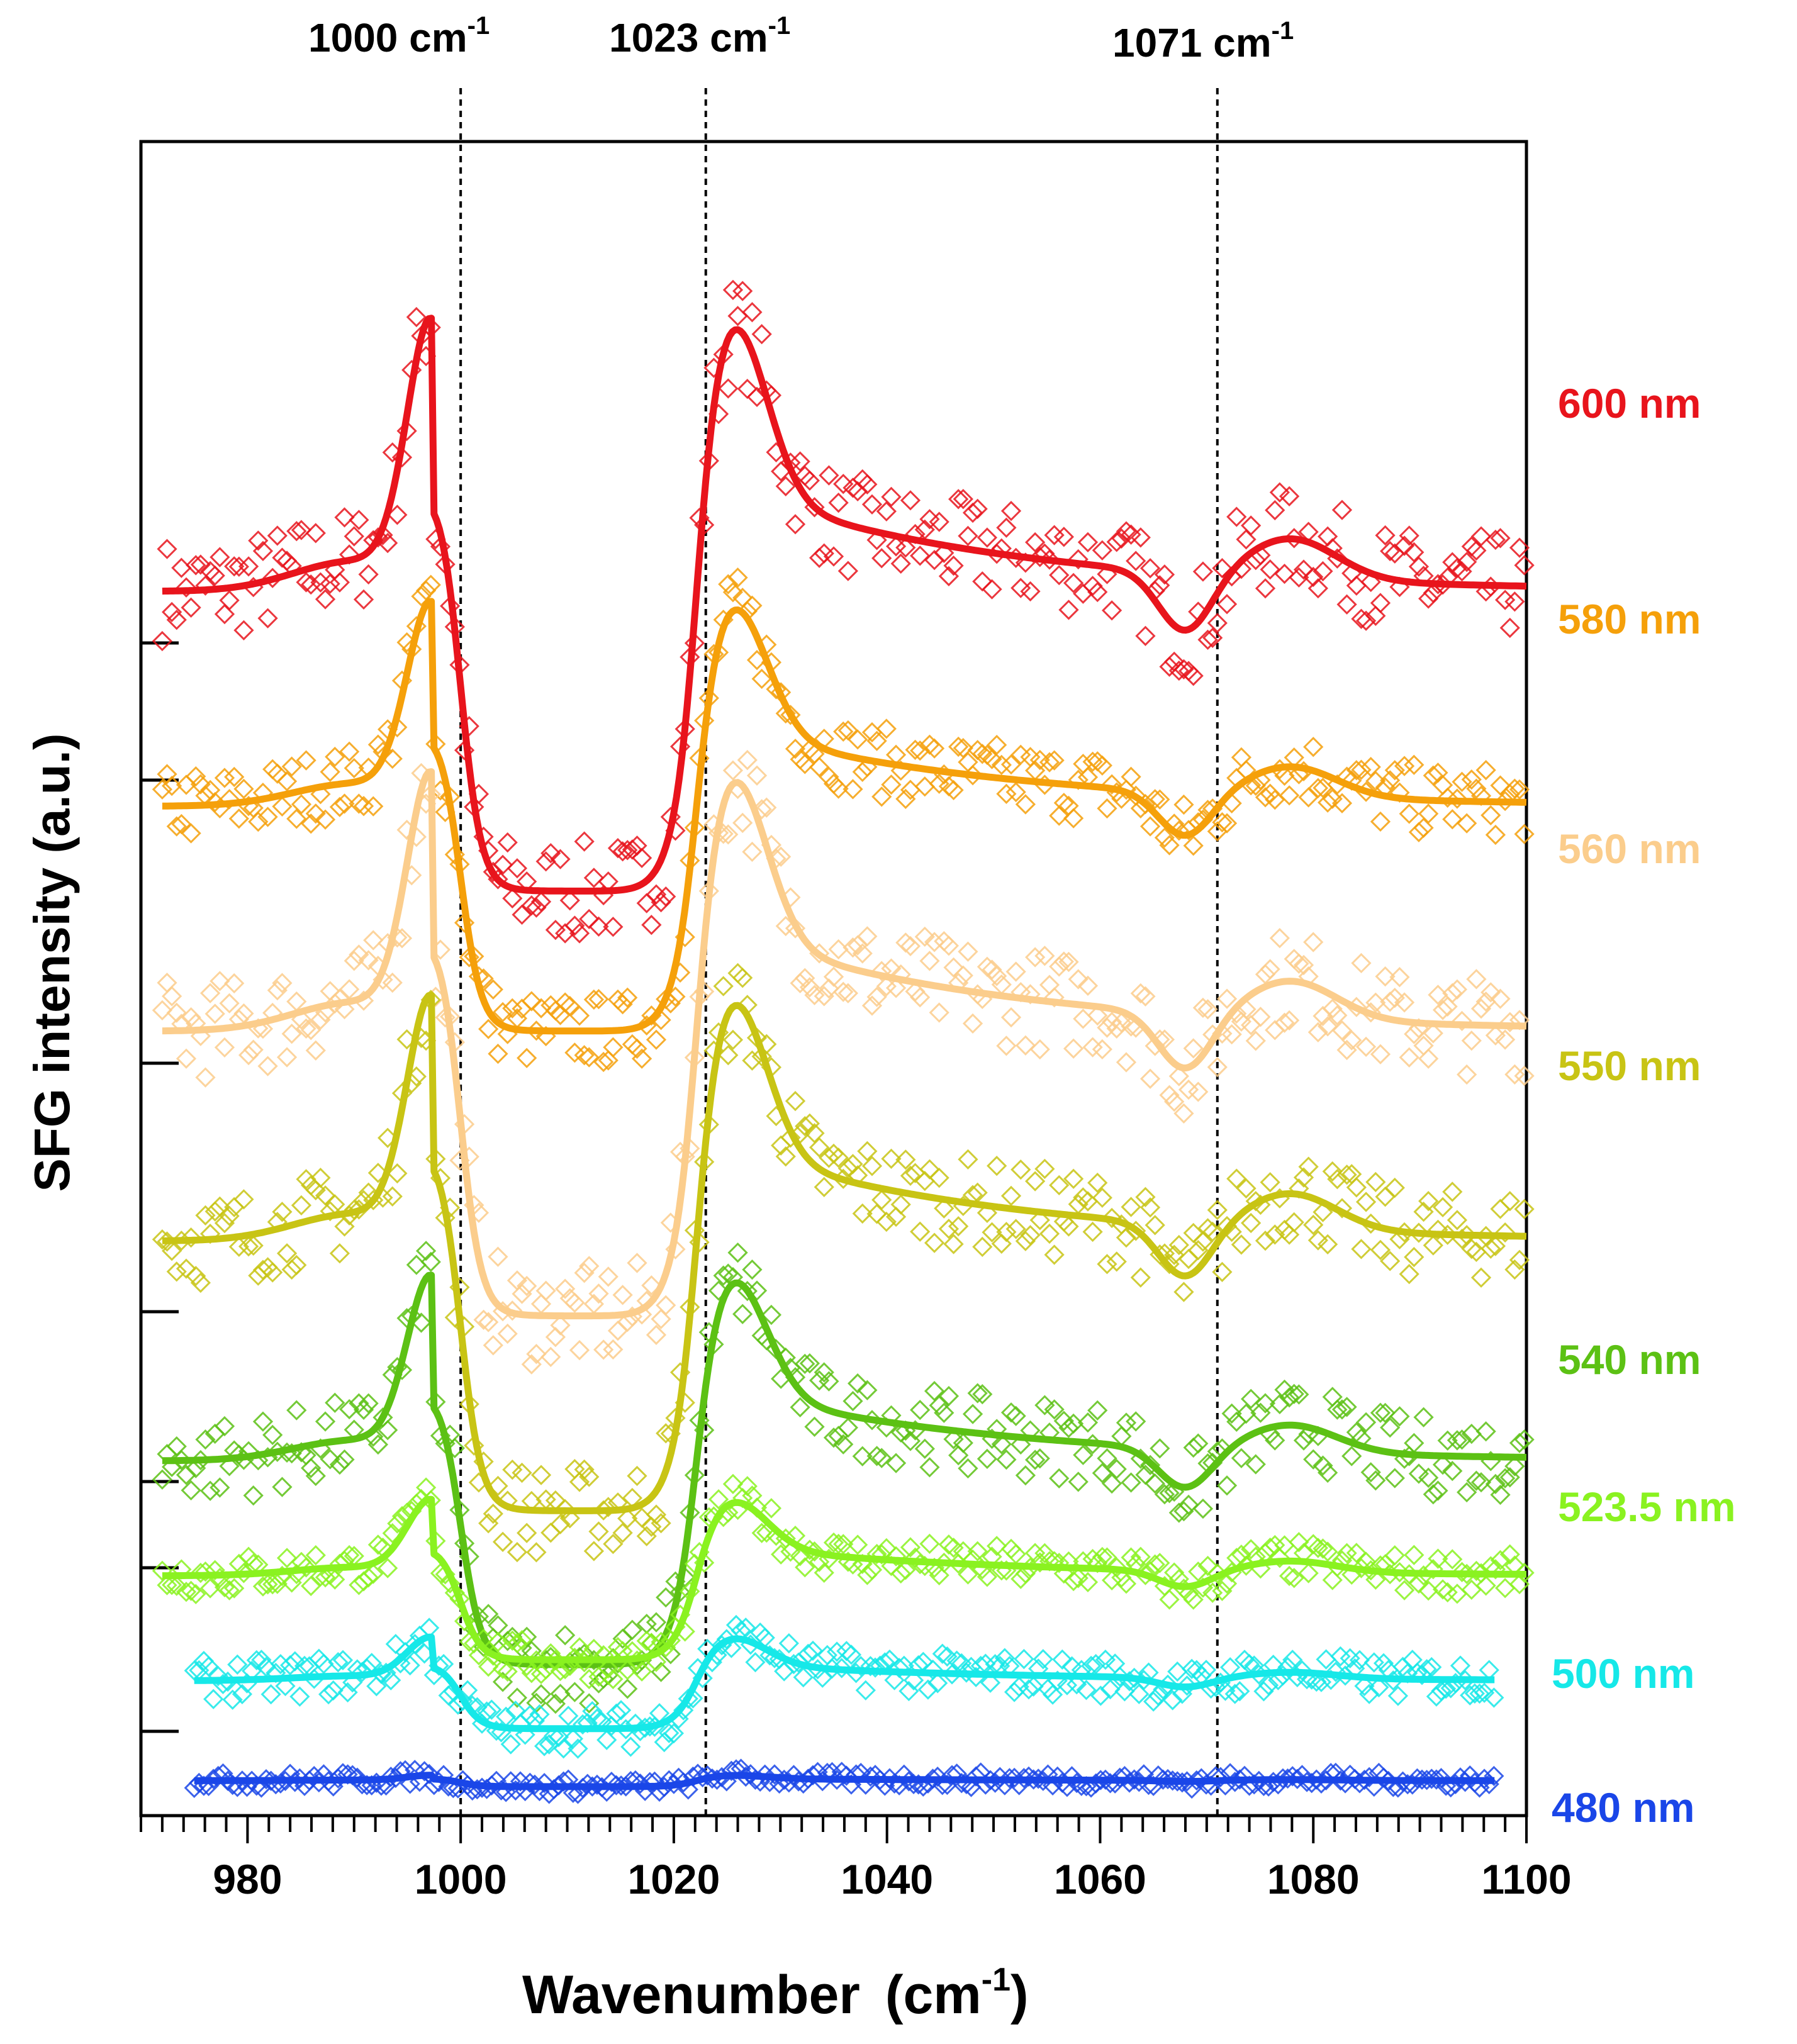 Image resolution: width=1797 pixels, height=2044 pixels. I want to click on annotation-1000: 1000 cm-1, so click(399, 36).